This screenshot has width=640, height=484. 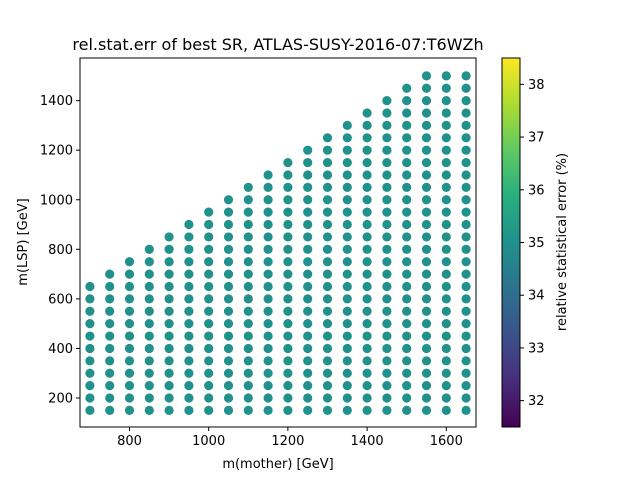 What do you see at coordinates (446, 441) in the screenshot?
I see `x-tick-label: 1600` at bounding box center [446, 441].